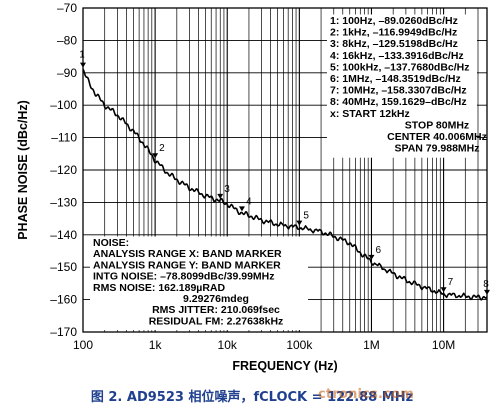 The height and width of the screenshot is (417, 504). I want to click on noise-layer-bg, so click(199, 283).